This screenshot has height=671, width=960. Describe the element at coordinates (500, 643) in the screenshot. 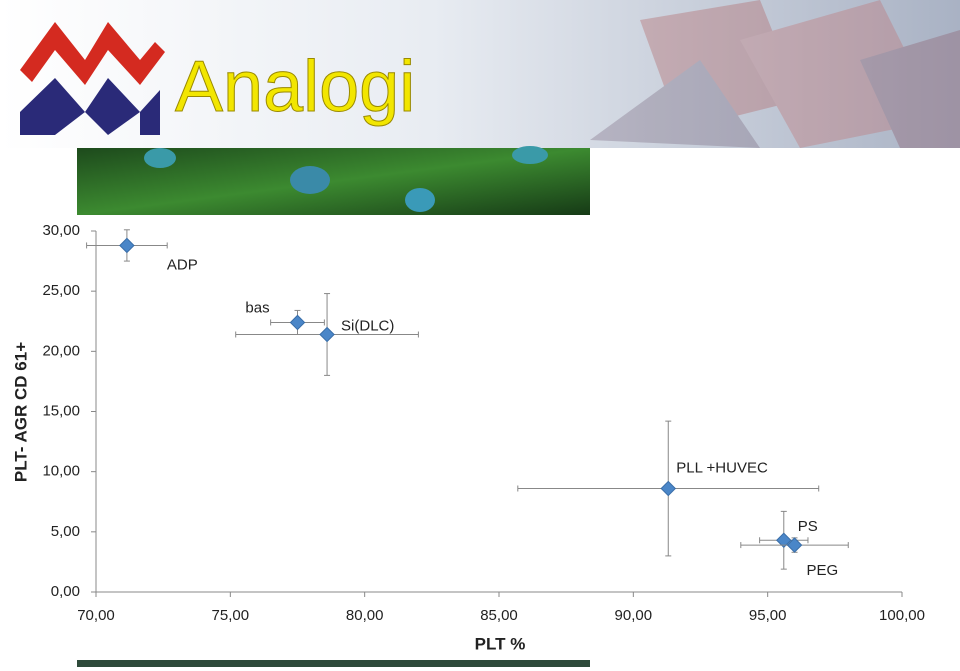

I see `x-axis-label: PLT %` at that location.